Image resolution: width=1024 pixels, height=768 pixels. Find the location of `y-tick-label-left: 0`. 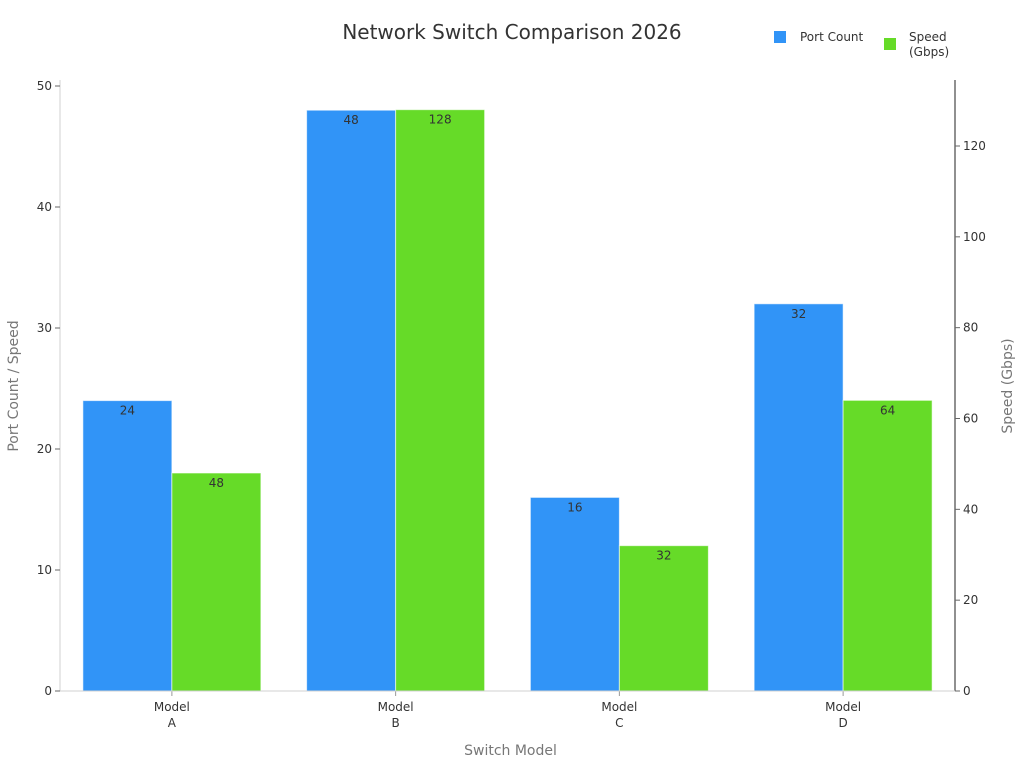

y-tick-label-left: 0 is located at coordinates (48, 691).